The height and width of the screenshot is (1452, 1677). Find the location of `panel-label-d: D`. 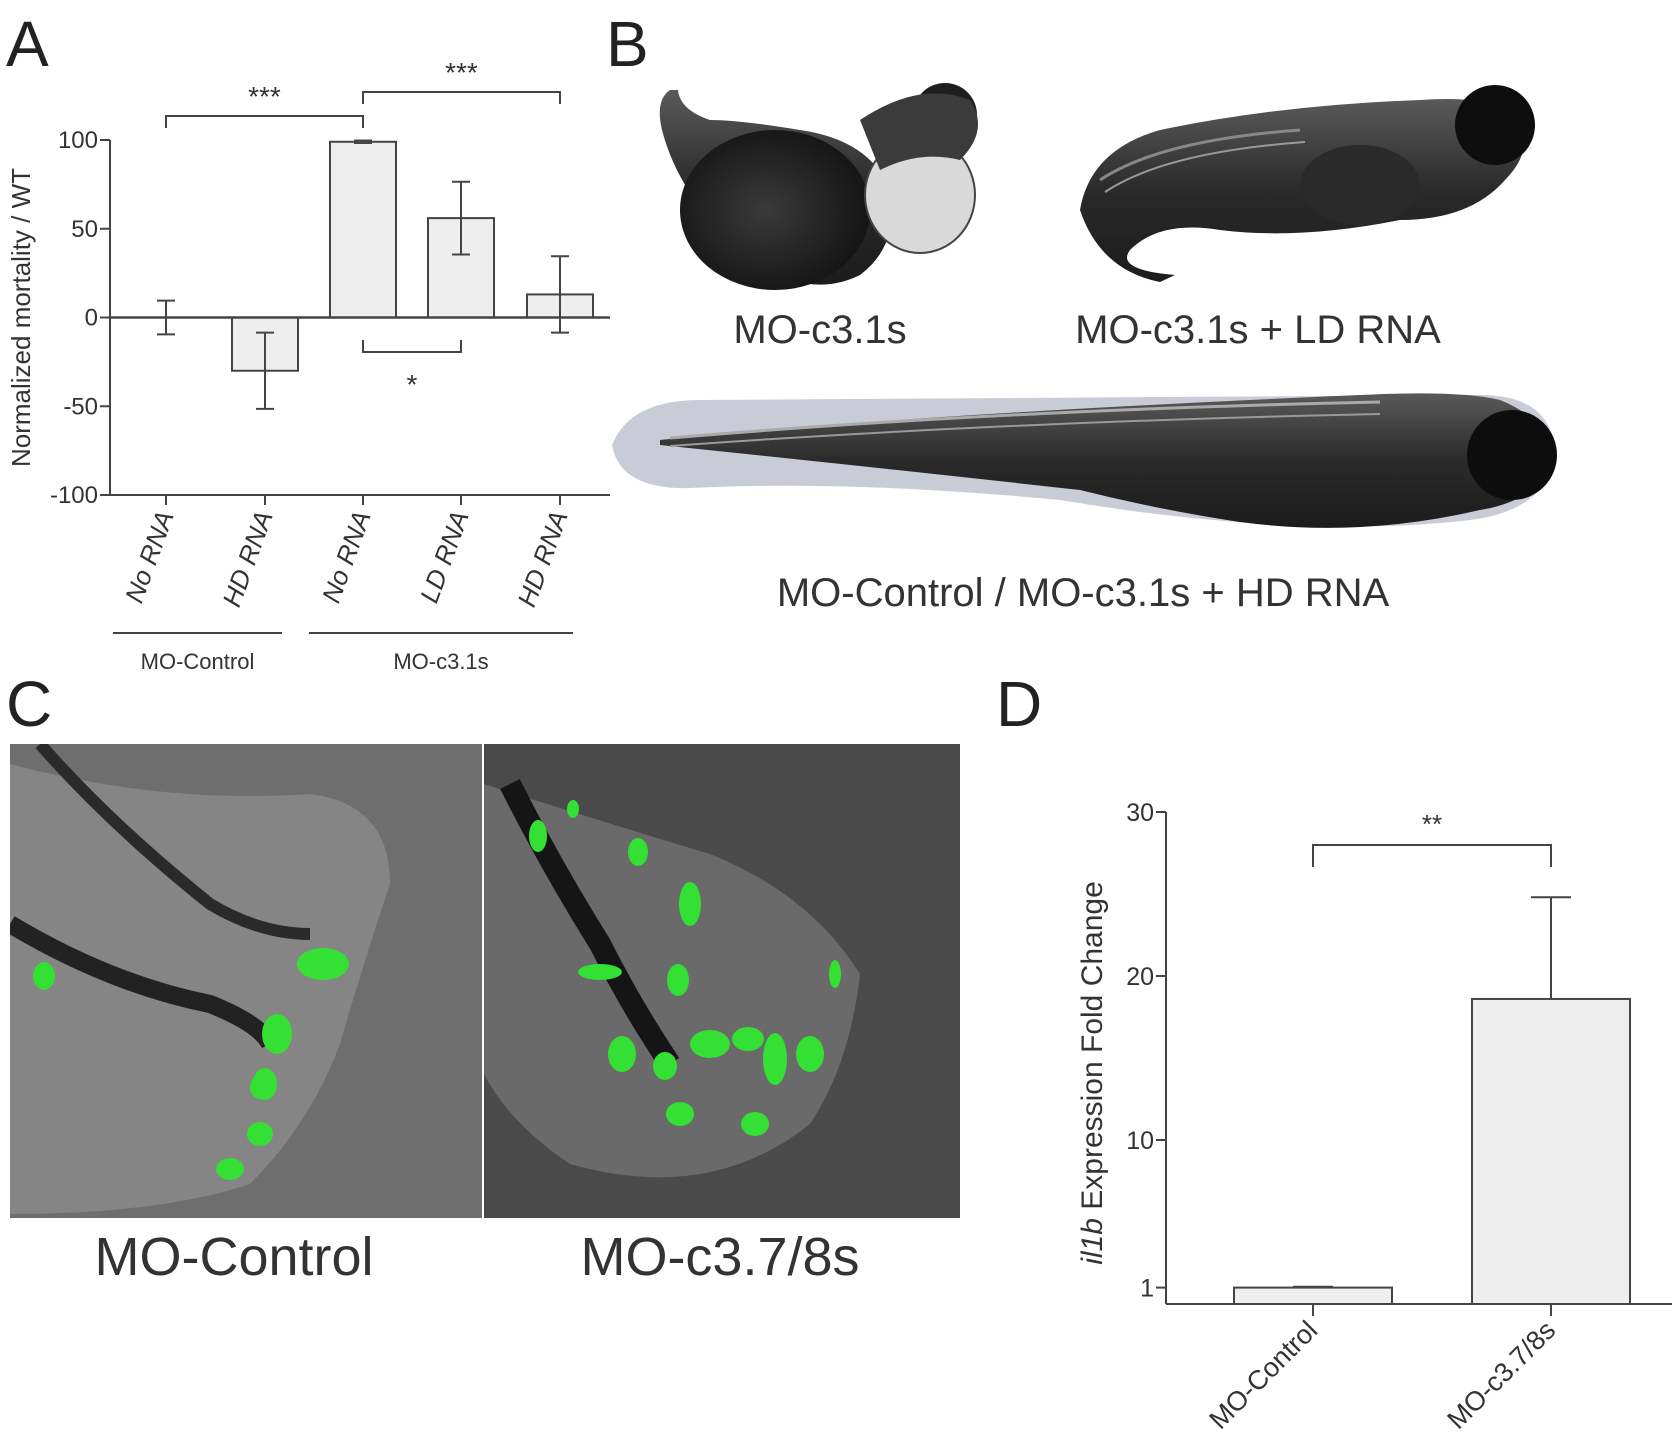

panel-label-d: D is located at coordinates (1019, 704).